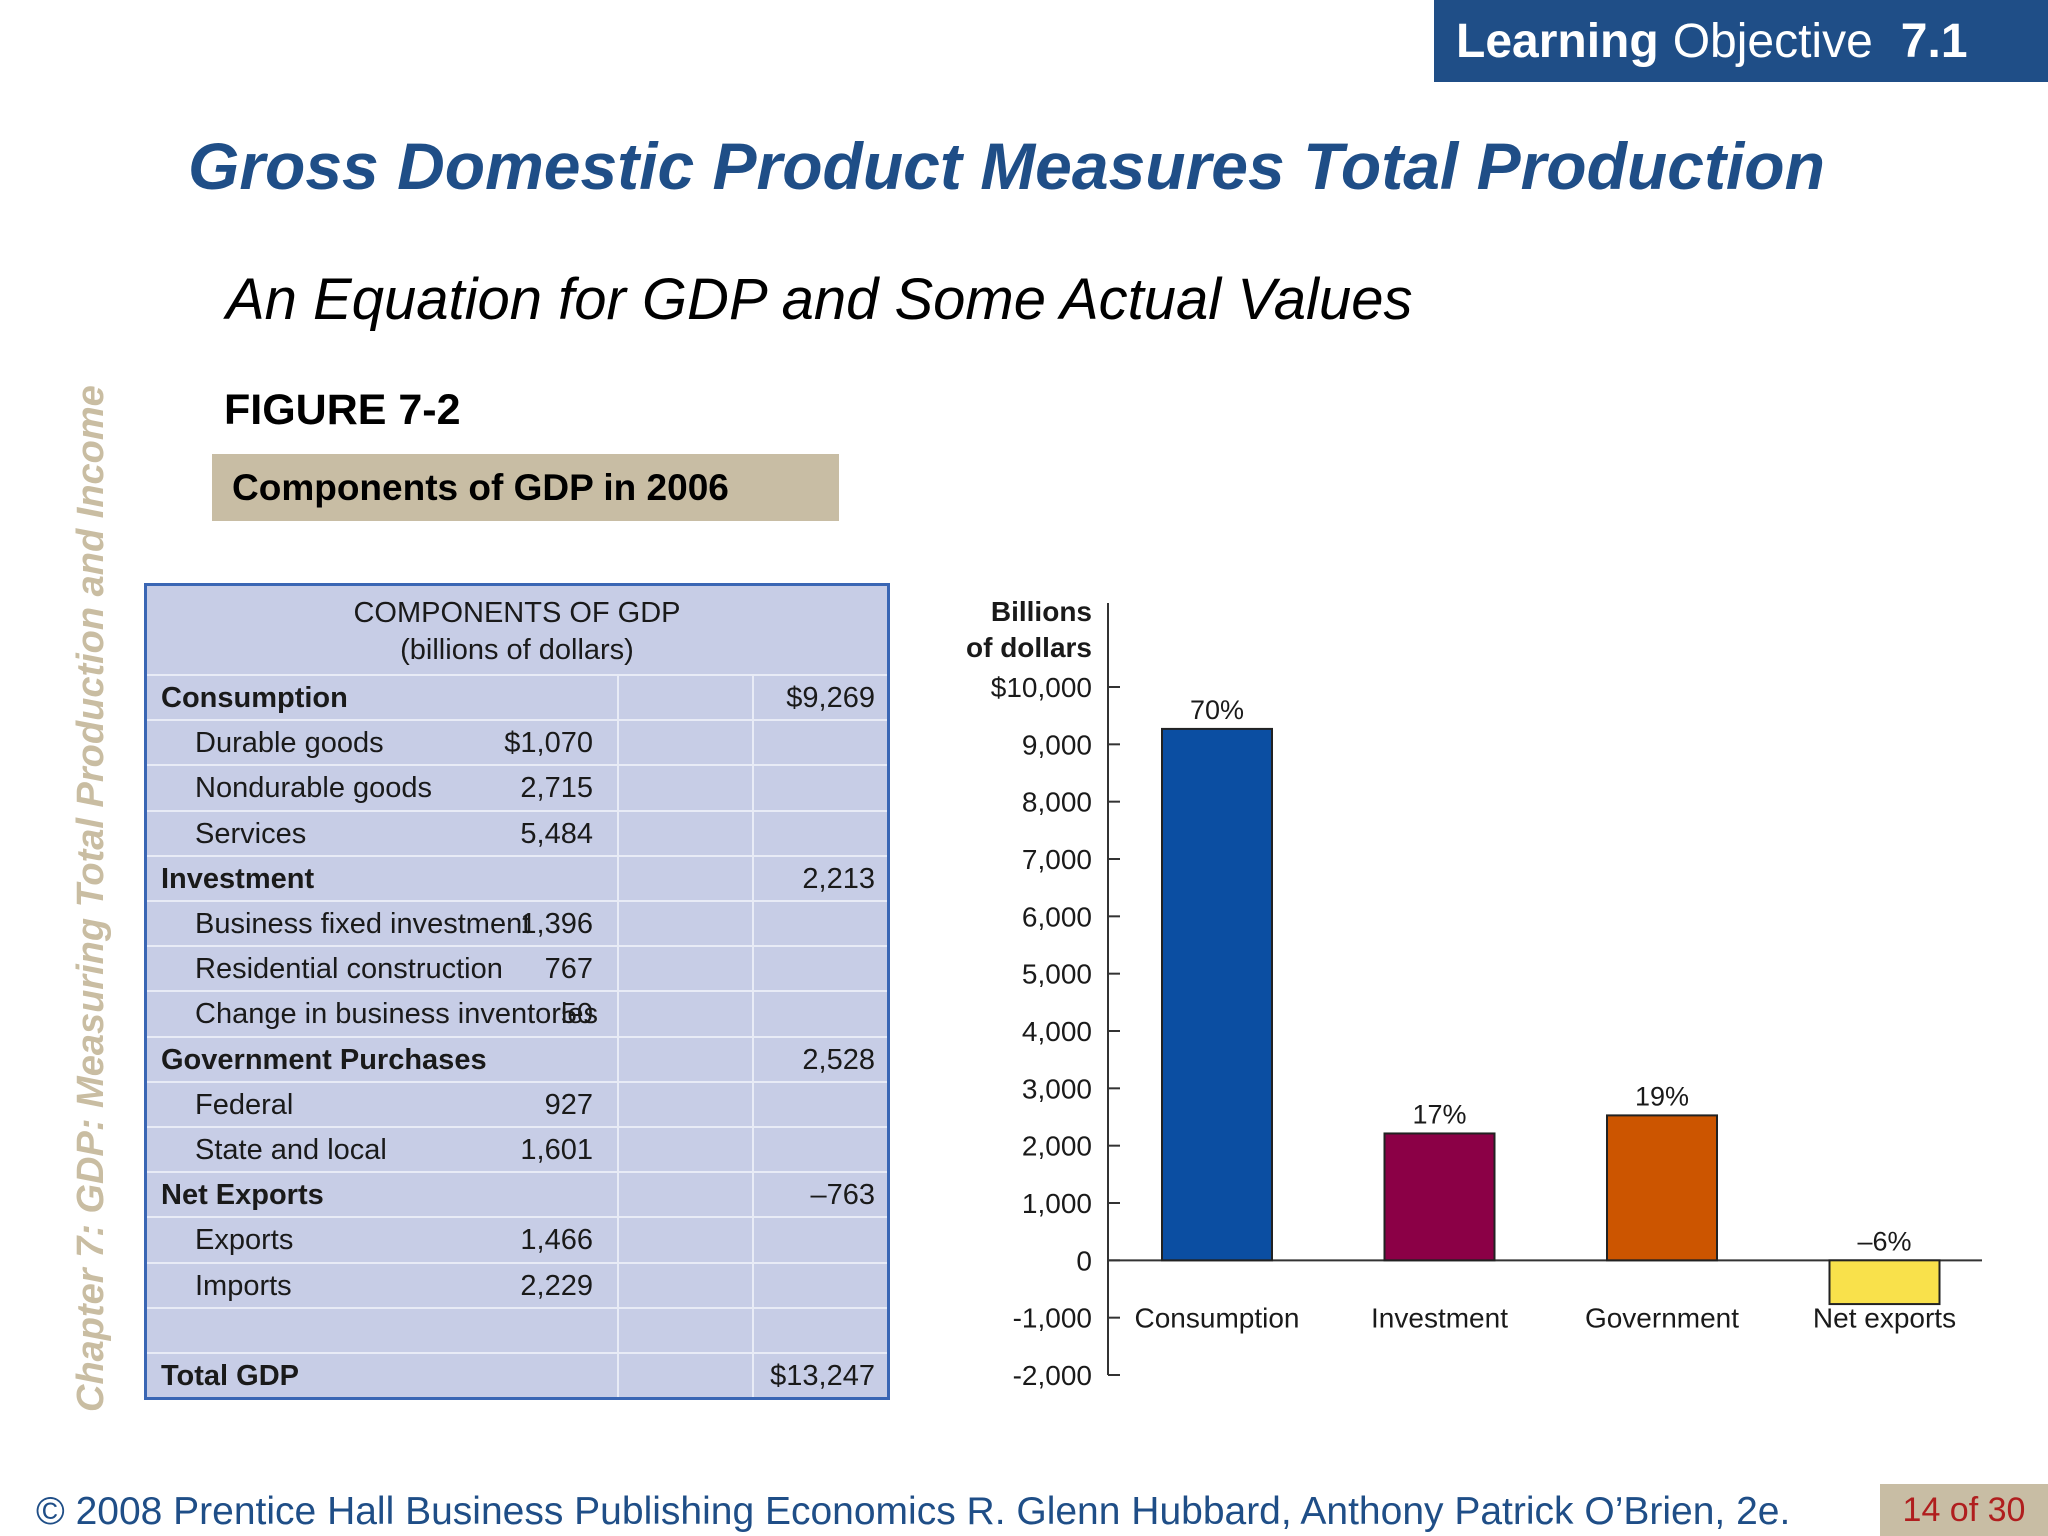 This screenshot has height=1536, width=2048. I want to click on row-label: State and local, so click(291, 1150).